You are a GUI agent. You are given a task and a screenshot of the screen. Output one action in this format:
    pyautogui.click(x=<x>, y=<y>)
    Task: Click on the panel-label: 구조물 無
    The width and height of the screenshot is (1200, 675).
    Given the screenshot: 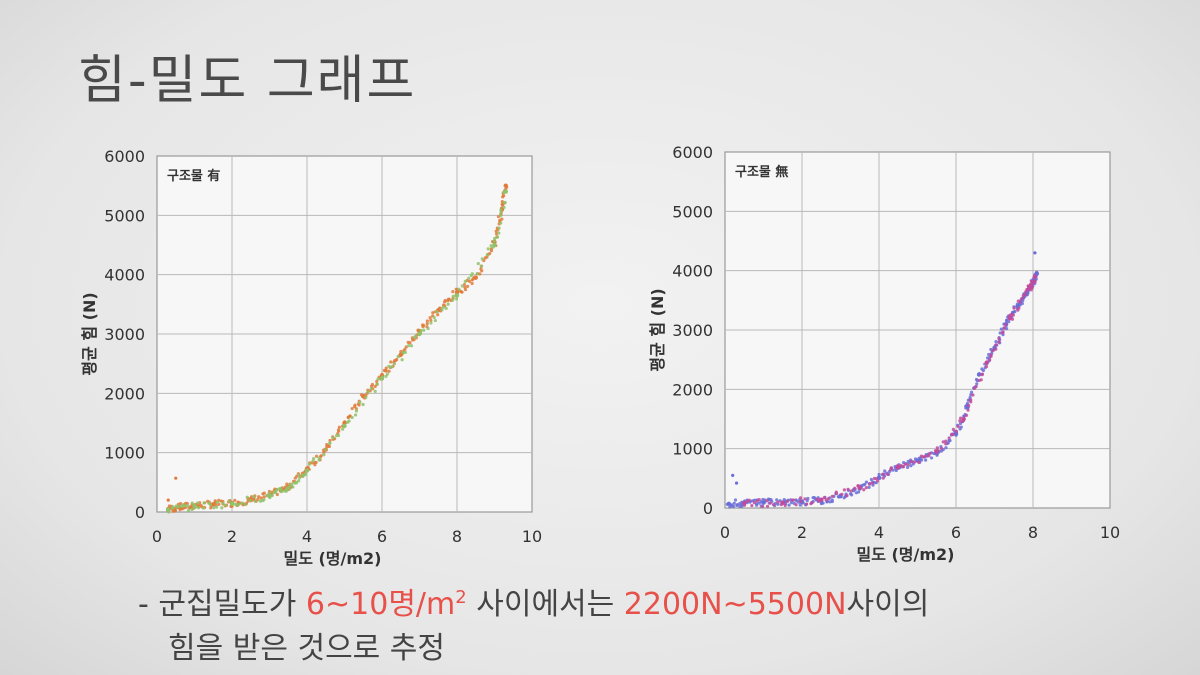 What is the action you would take?
    pyautogui.click(x=761, y=172)
    